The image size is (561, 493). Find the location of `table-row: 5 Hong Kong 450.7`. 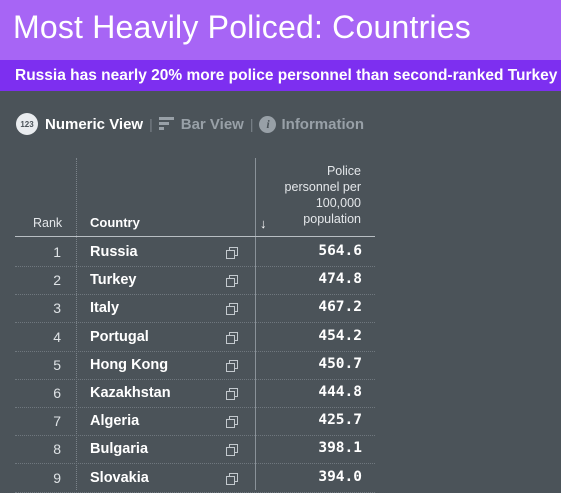

table-row: 5 Hong Kong 450.7 is located at coordinates (195, 365).